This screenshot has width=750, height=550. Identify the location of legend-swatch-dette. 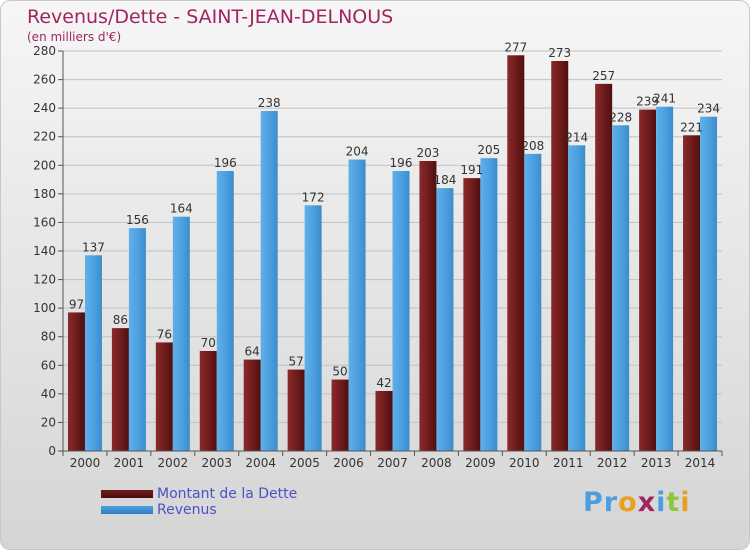
(127, 494).